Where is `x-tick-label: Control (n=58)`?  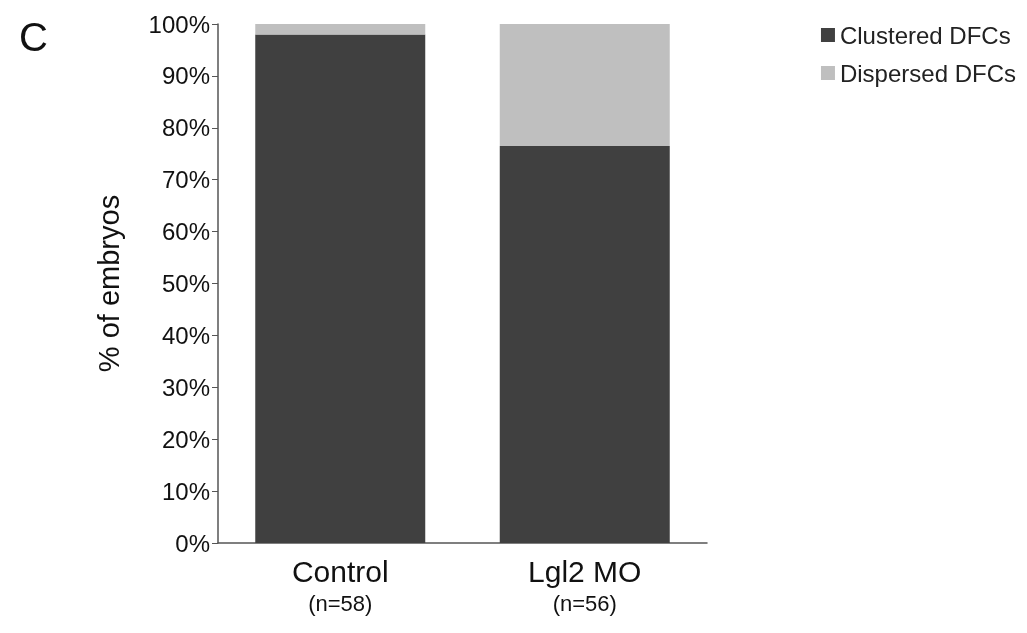 x-tick-label: Control (n=58) is located at coordinates (340, 585).